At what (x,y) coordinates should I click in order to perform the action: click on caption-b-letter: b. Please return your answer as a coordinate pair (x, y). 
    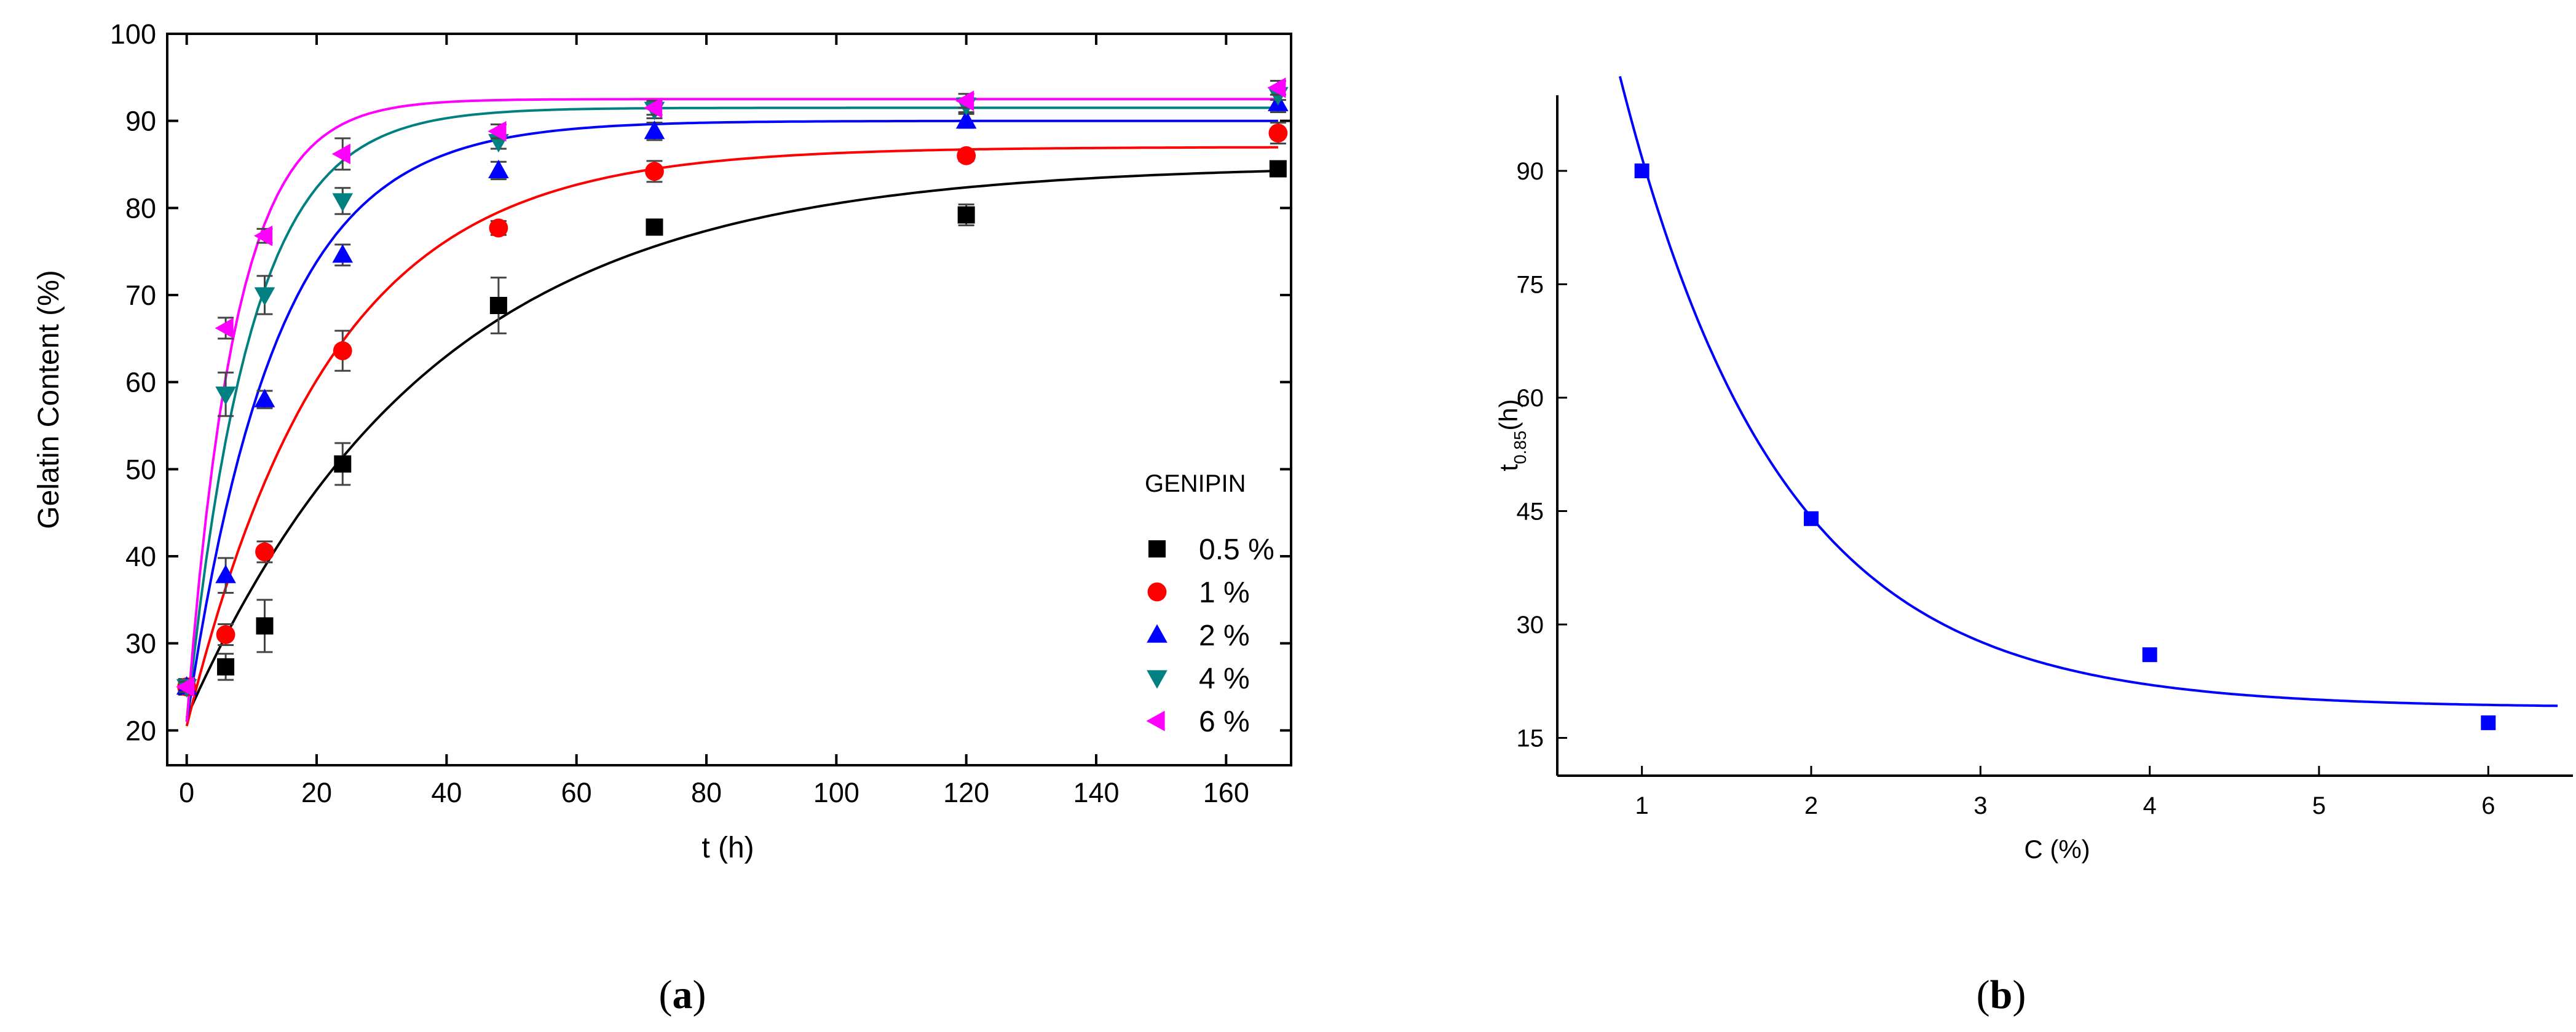
    Looking at the image, I should click on (2002, 994).